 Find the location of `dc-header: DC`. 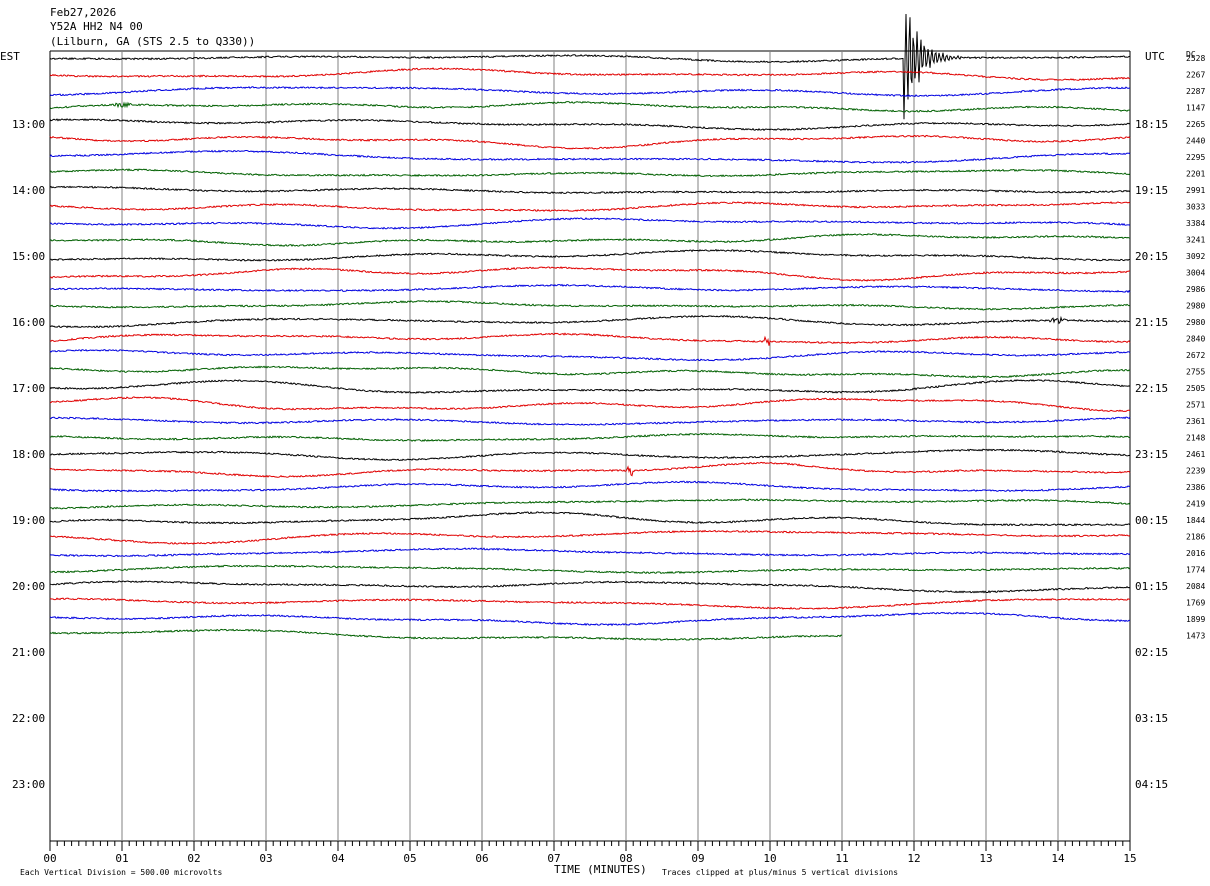

dc-header: DC is located at coordinates (1191, 54).